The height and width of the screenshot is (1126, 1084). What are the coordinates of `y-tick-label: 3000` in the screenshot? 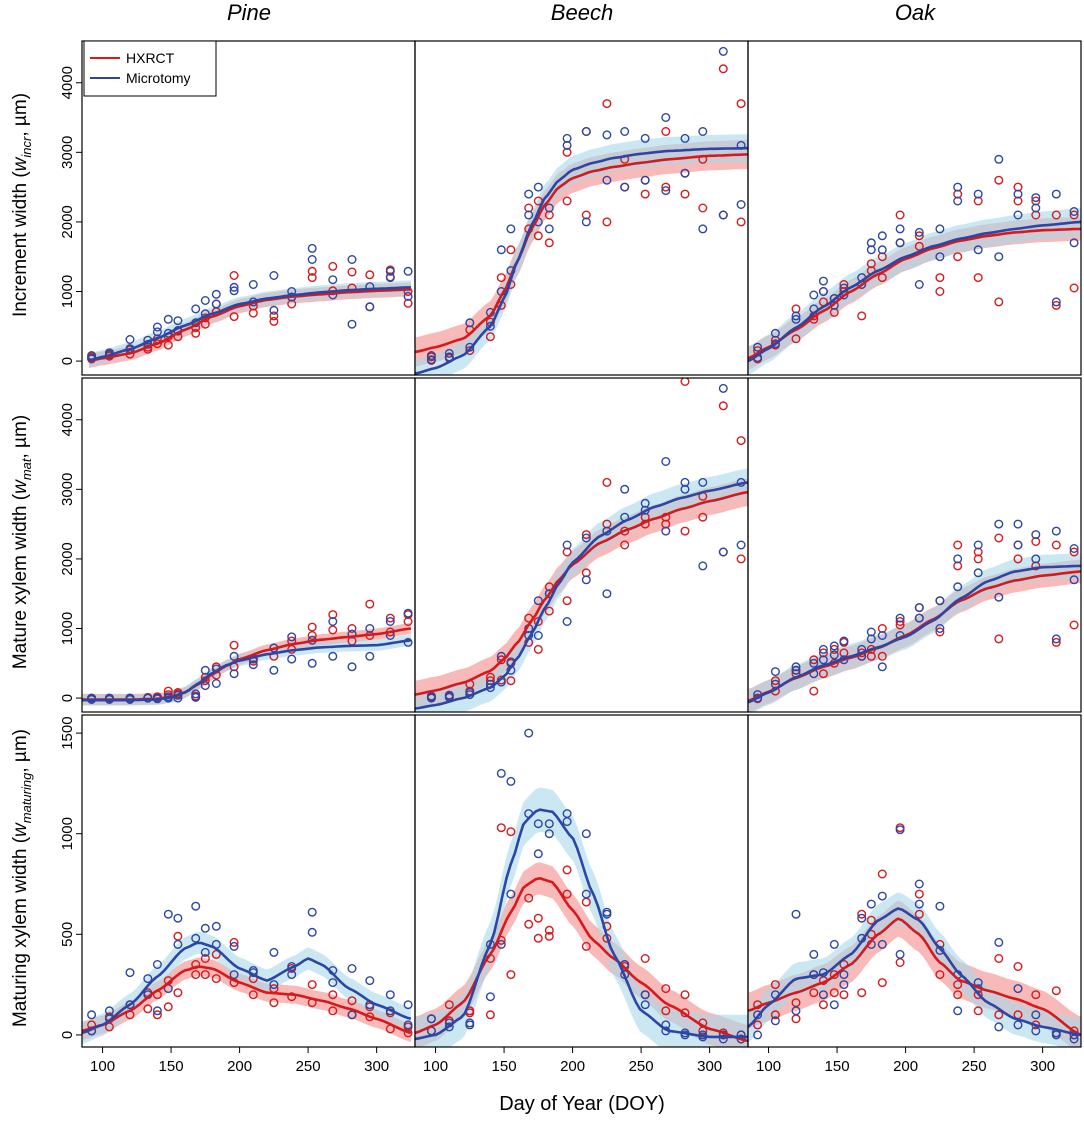 It's located at (67, 489).